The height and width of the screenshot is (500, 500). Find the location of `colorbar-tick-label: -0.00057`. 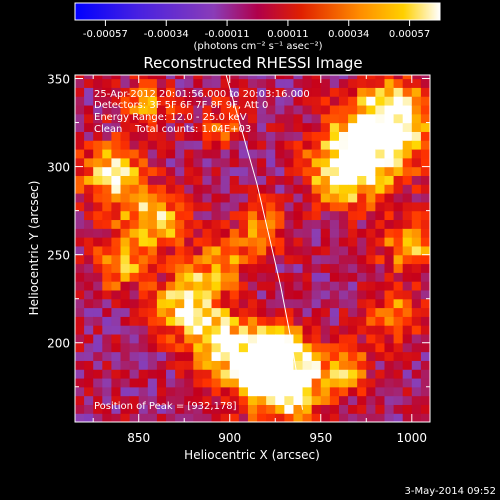

colorbar-tick-label: -0.00057 is located at coordinates (105, 34).